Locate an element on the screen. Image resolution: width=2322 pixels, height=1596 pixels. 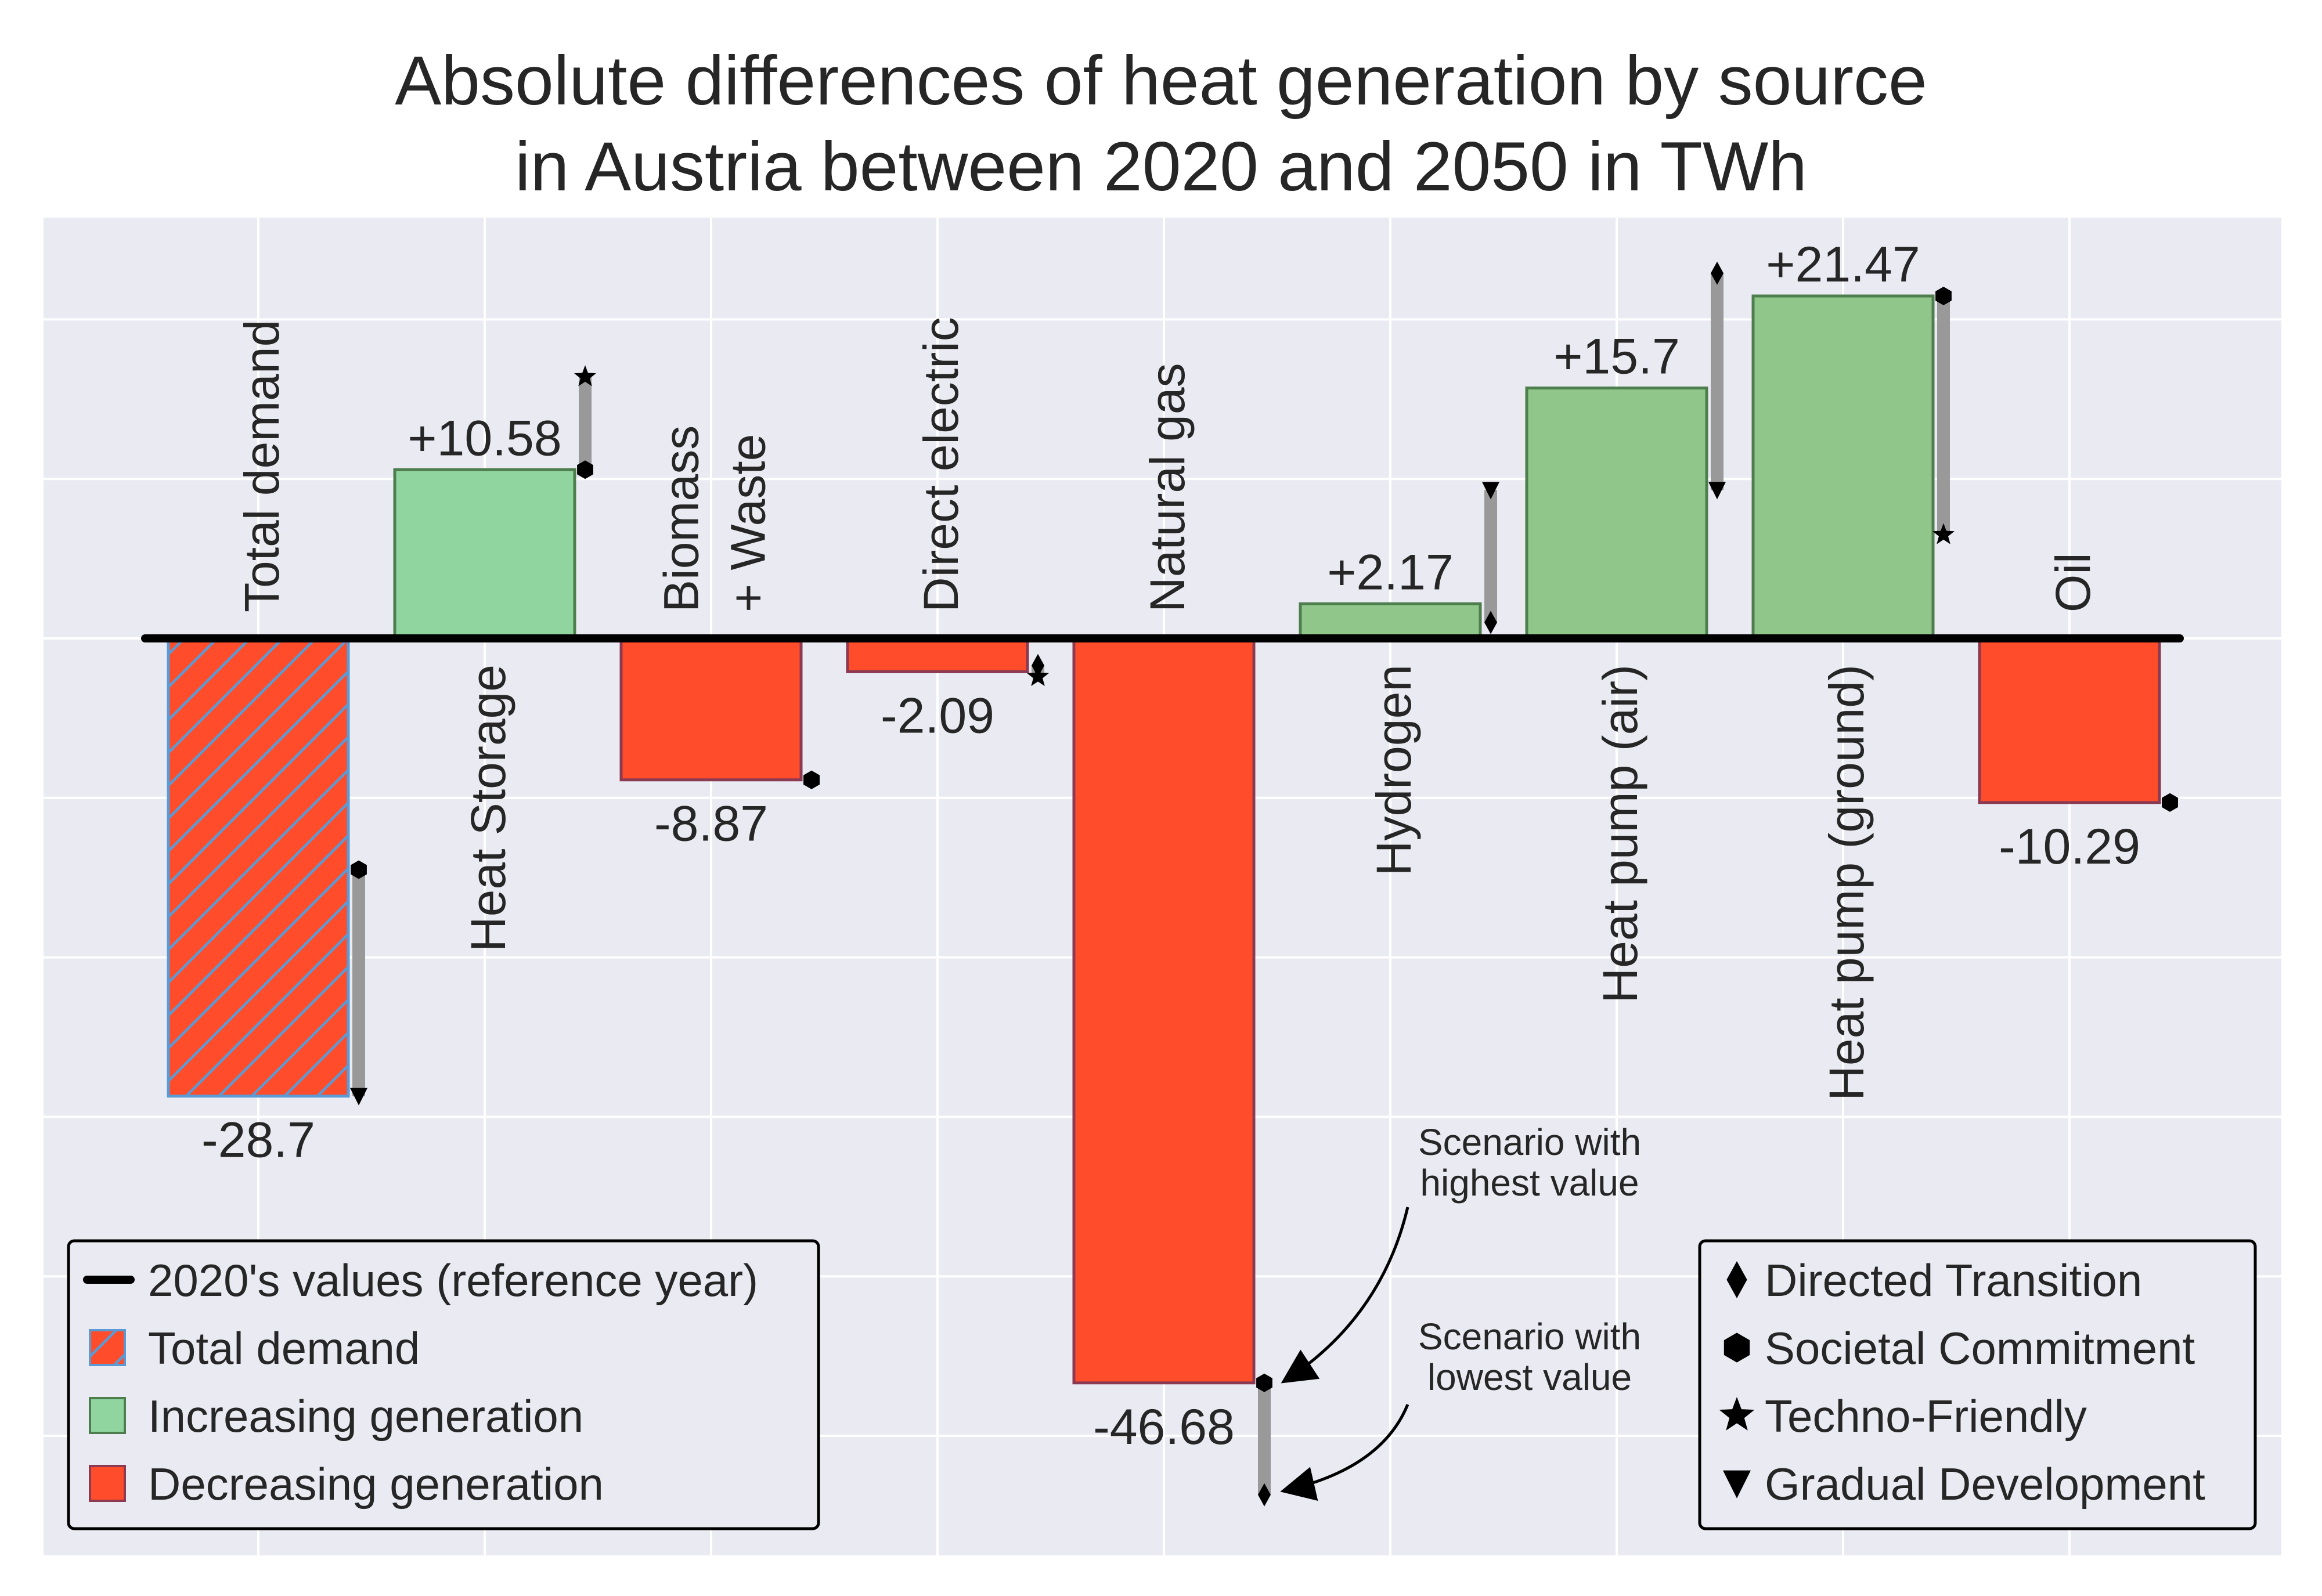
legend-marker-gradual-development is located at coordinates (1737, 1484).